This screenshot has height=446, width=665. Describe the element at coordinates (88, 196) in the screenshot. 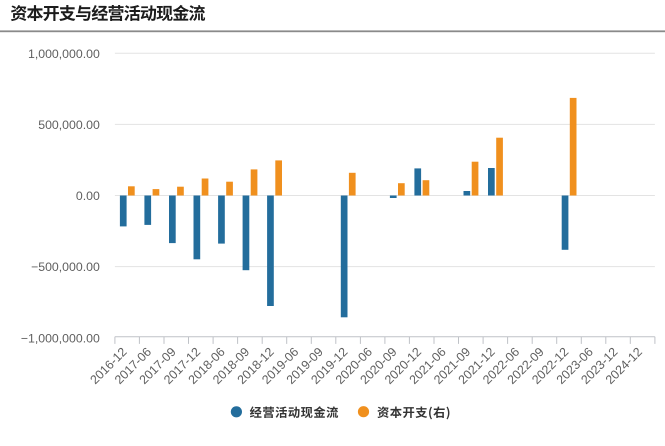

I see `svg-text: 0.00` at that location.